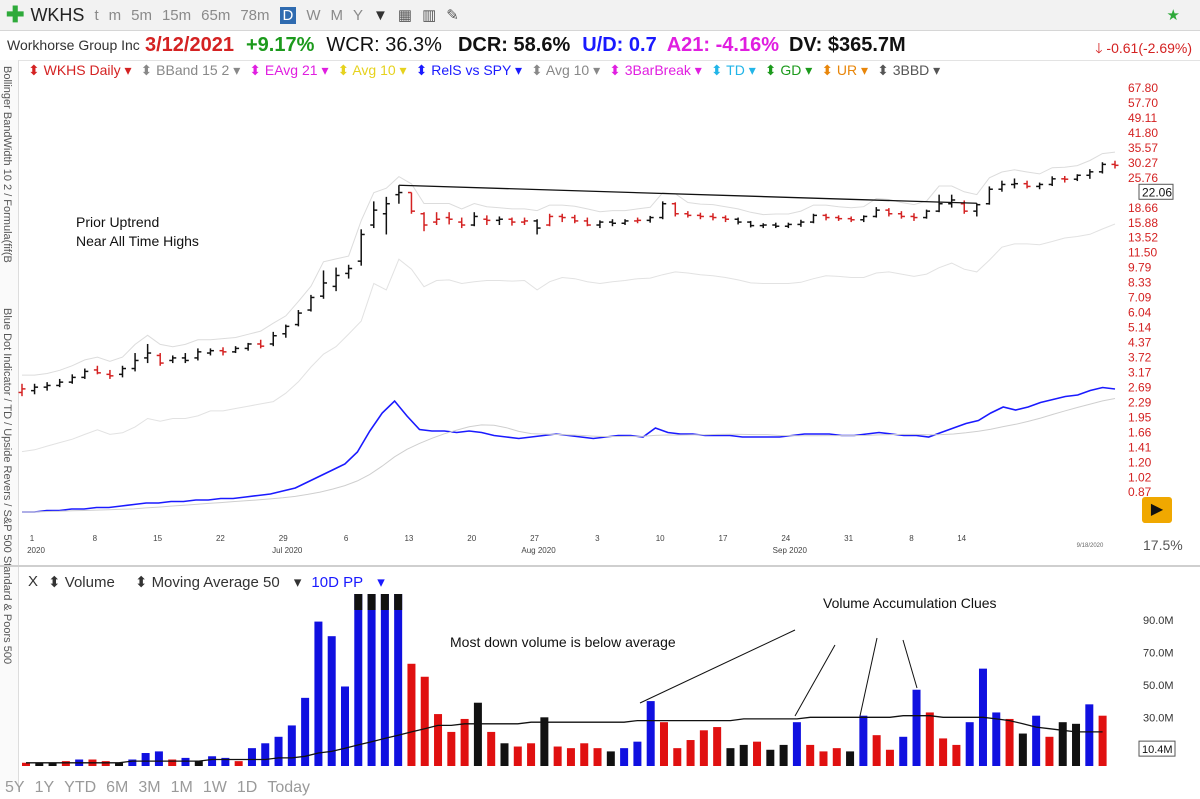  What do you see at coordinates (176, 15) in the screenshot?
I see `timeframe-15m: 15m` at bounding box center [176, 15].